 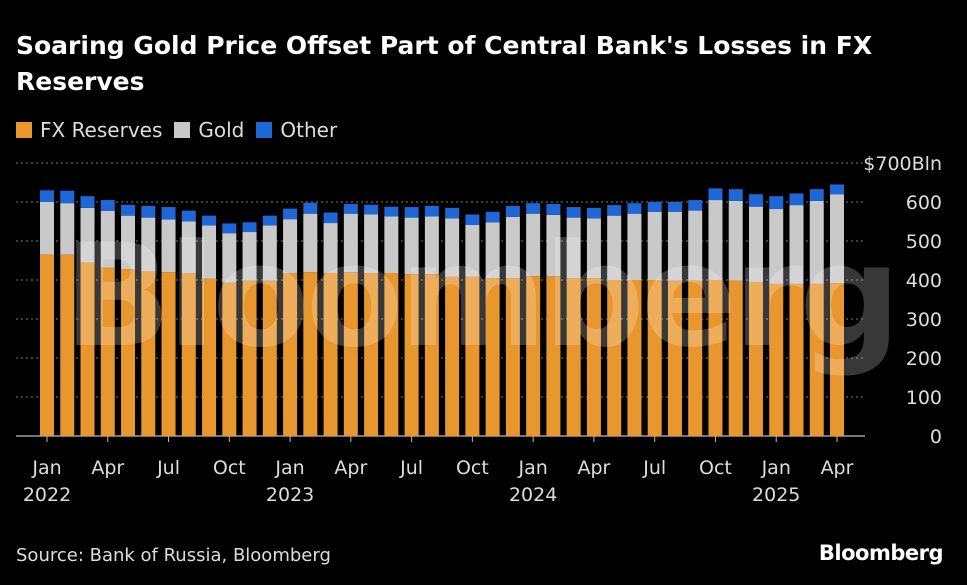 What do you see at coordinates (47, 495) in the screenshot?
I see `x-tick-year: 2022` at bounding box center [47, 495].